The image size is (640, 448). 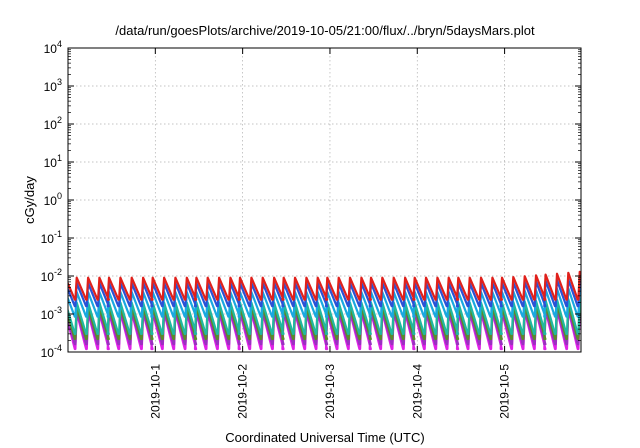 What do you see at coordinates (51, 351) in the screenshot?
I see `y-tick-label: 10⁻⁴` at bounding box center [51, 351].